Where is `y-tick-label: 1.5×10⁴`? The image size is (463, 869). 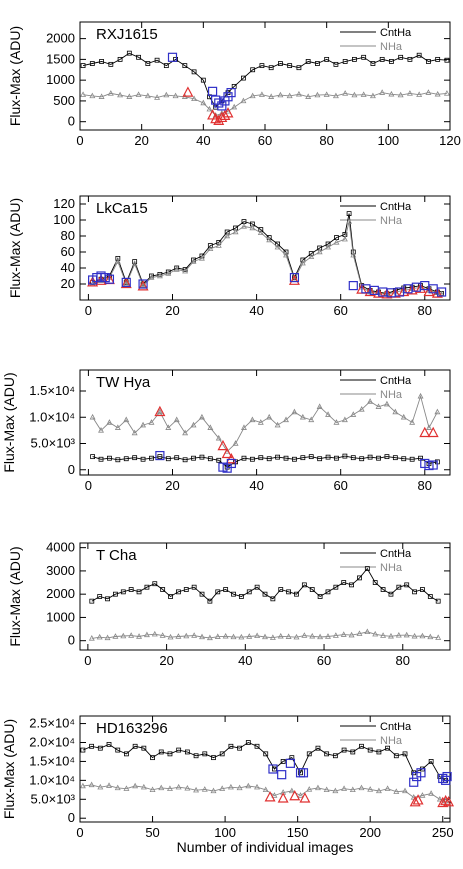
y-tick-label: 1.5×10⁴ is located at coordinates (52, 390).